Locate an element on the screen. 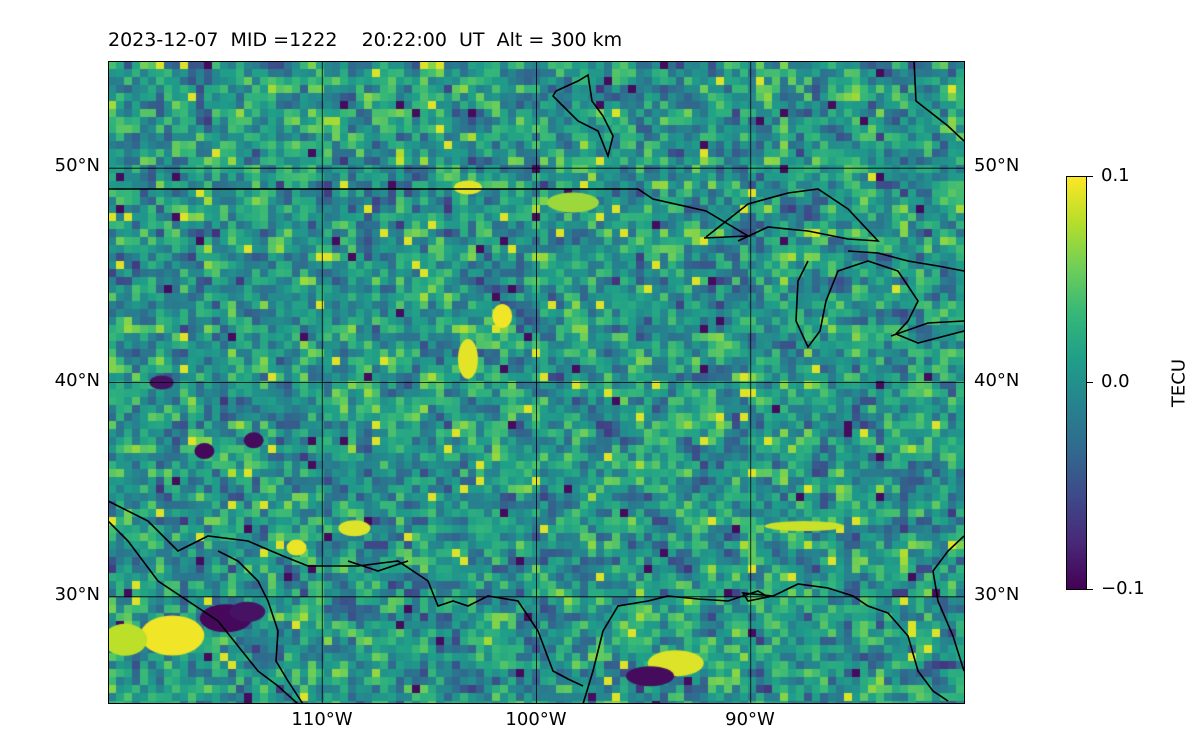 The width and height of the screenshot is (1200, 750). colorbar is located at coordinates (1076, 383).